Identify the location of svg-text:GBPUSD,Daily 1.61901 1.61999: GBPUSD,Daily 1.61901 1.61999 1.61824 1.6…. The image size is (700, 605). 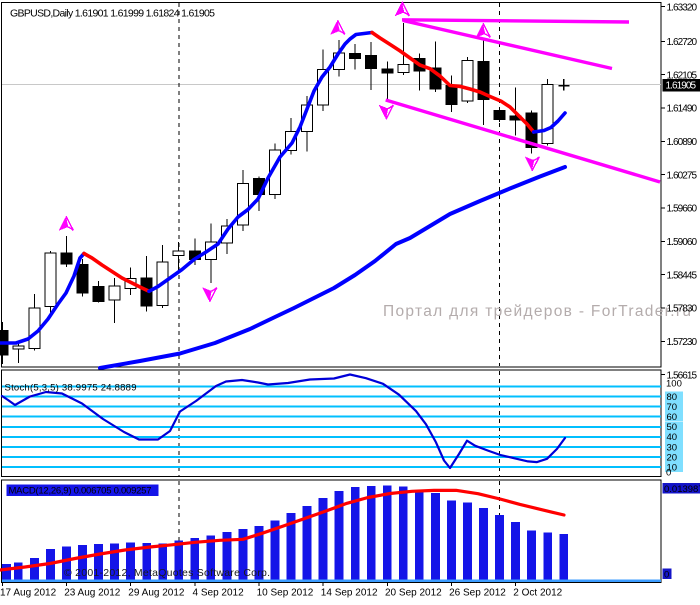
(112, 14).